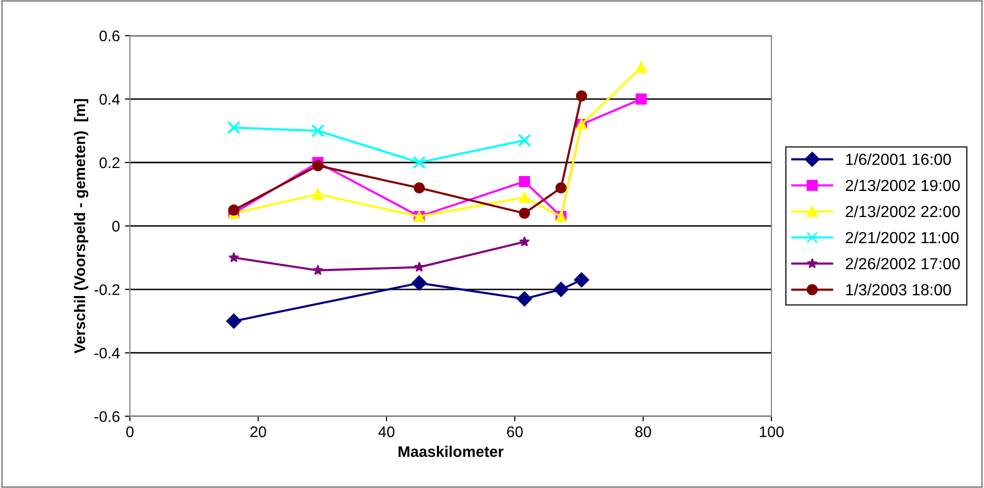 This screenshot has height=488, width=984. I want to click on y-tick-label: 0.6, so click(110, 36).